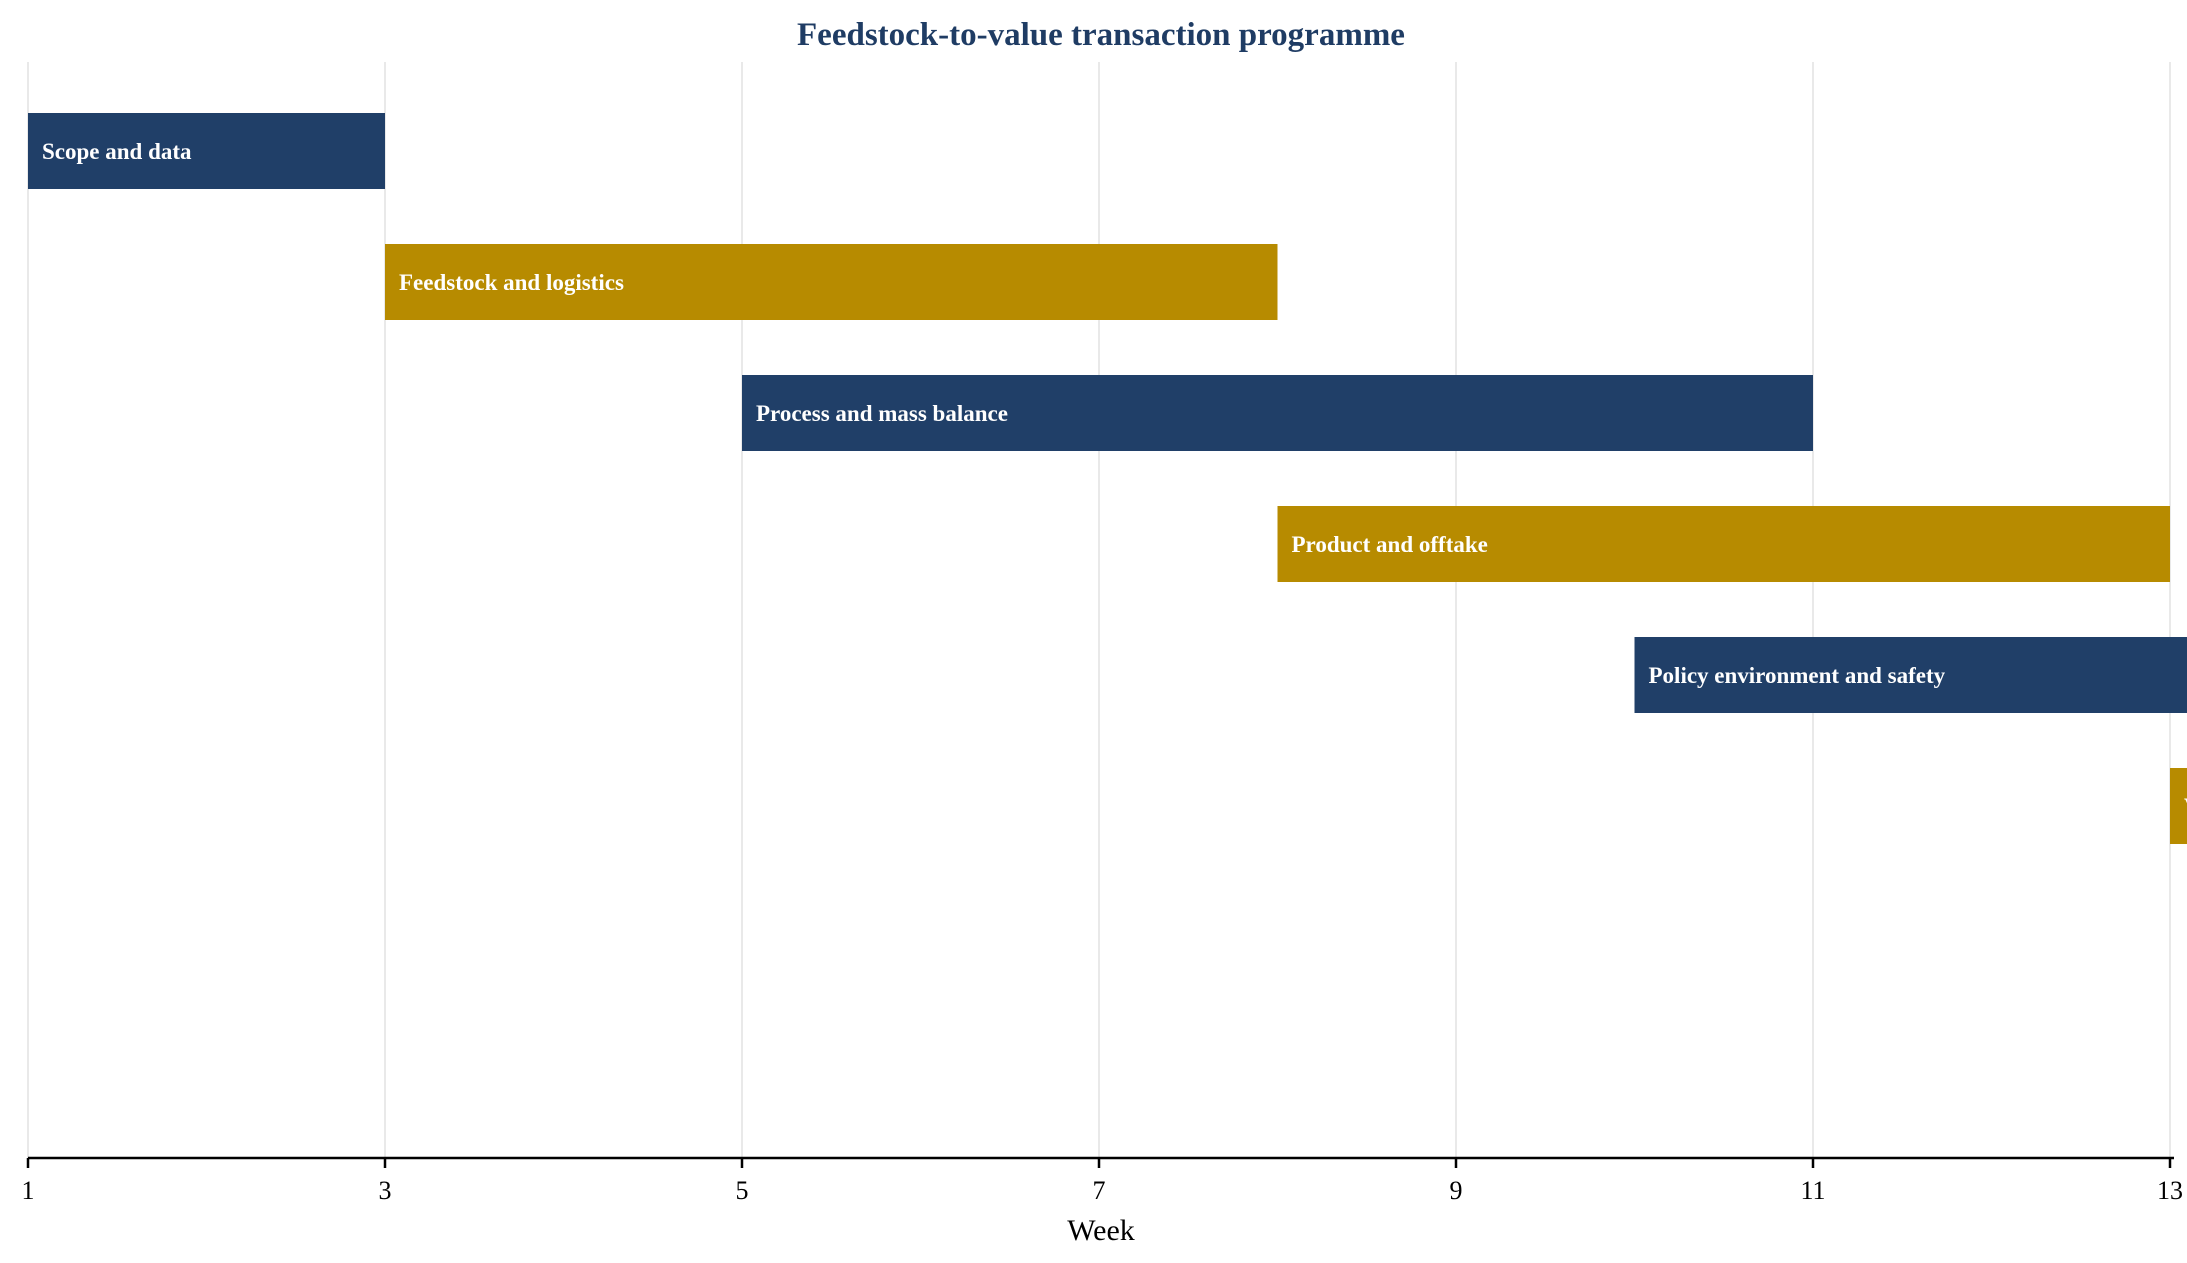 This screenshot has height=1263, width=2187. Describe the element at coordinates (117, 151) in the screenshot. I see `task-bar-label: Scope and data` at that location.